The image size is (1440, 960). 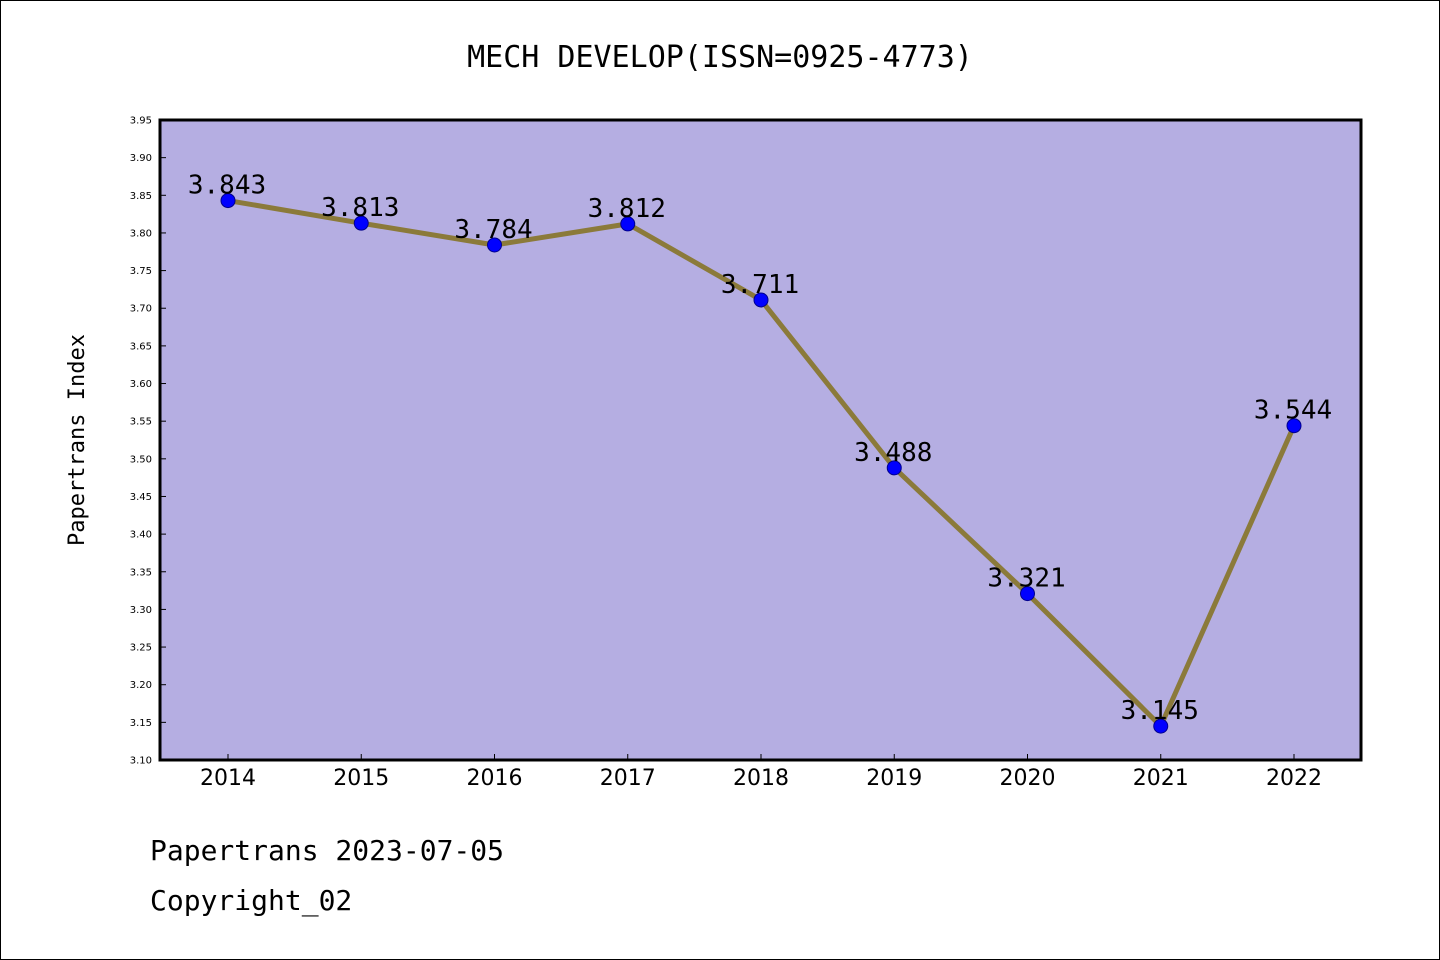 I want to click on x-tick-label: 2015, so click(x=361, y=778).